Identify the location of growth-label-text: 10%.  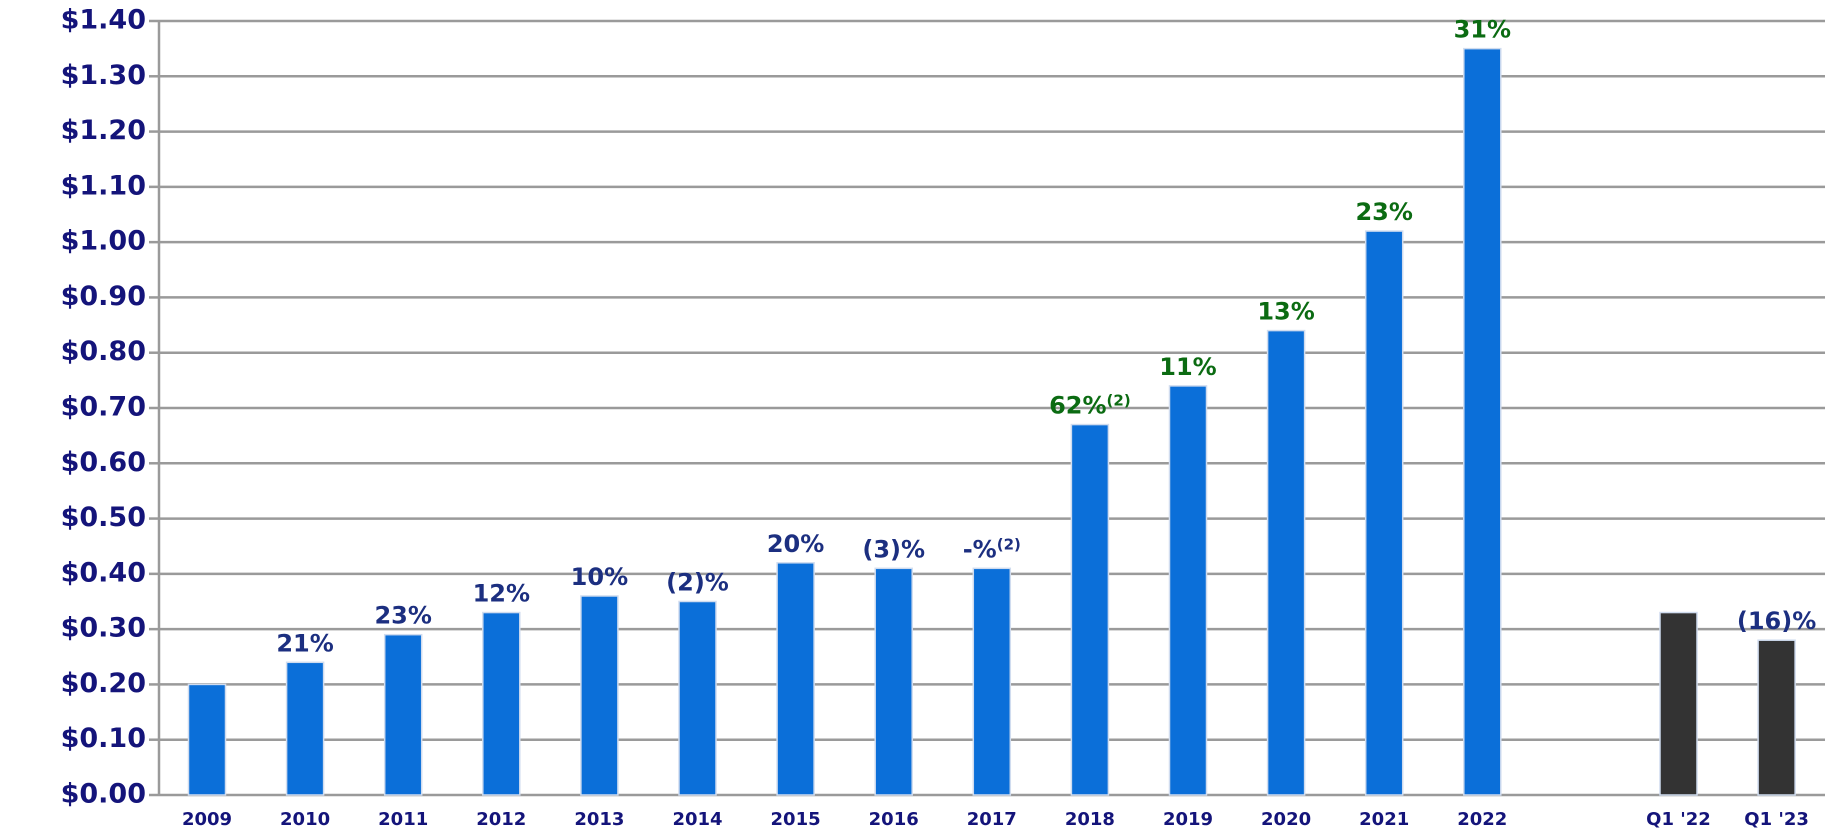
(599, 577).